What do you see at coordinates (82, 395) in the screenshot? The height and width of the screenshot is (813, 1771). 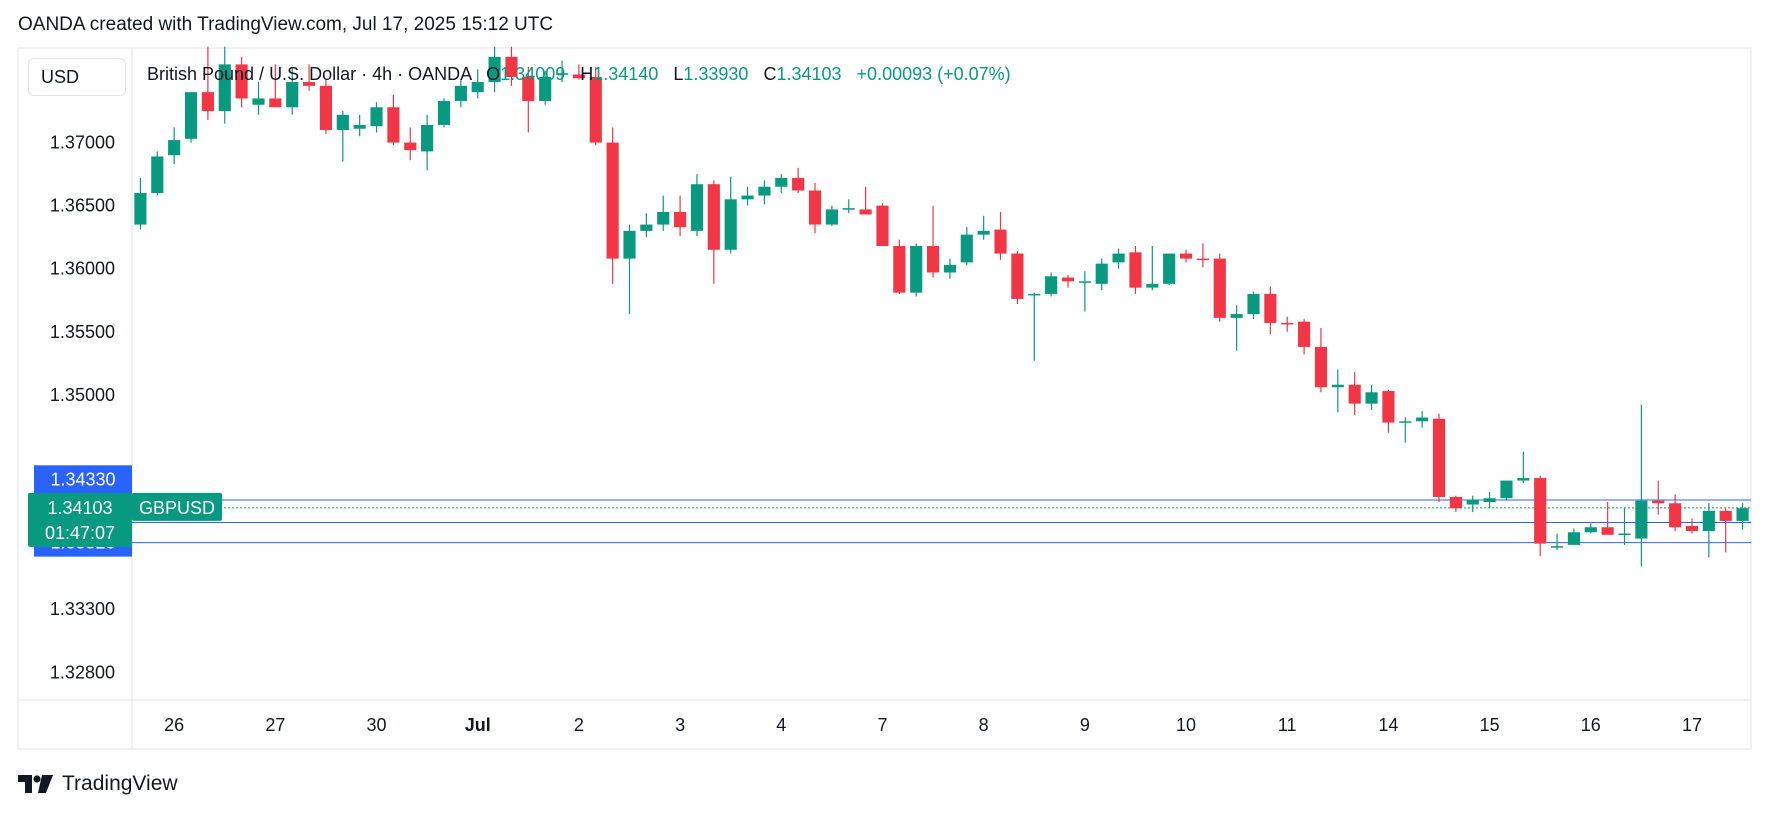 I see `y-tick-label: 1.35000` at bounding box center [82, 395].